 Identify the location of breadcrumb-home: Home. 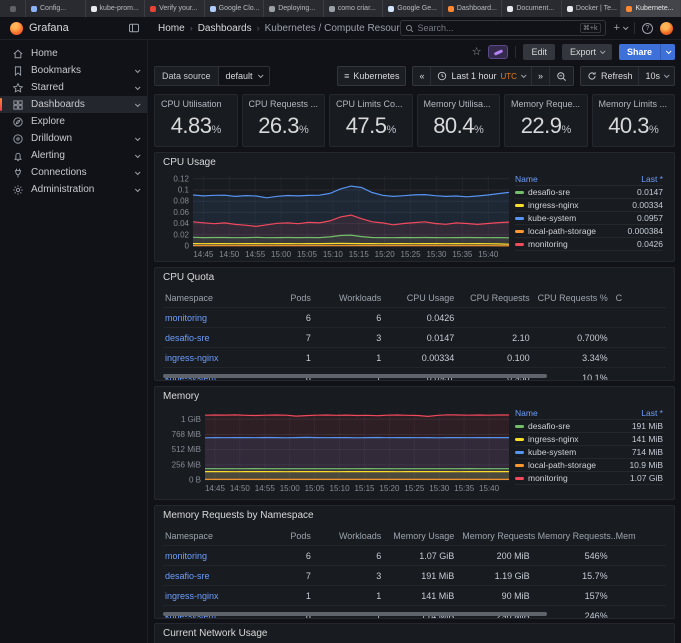
(171, 28).